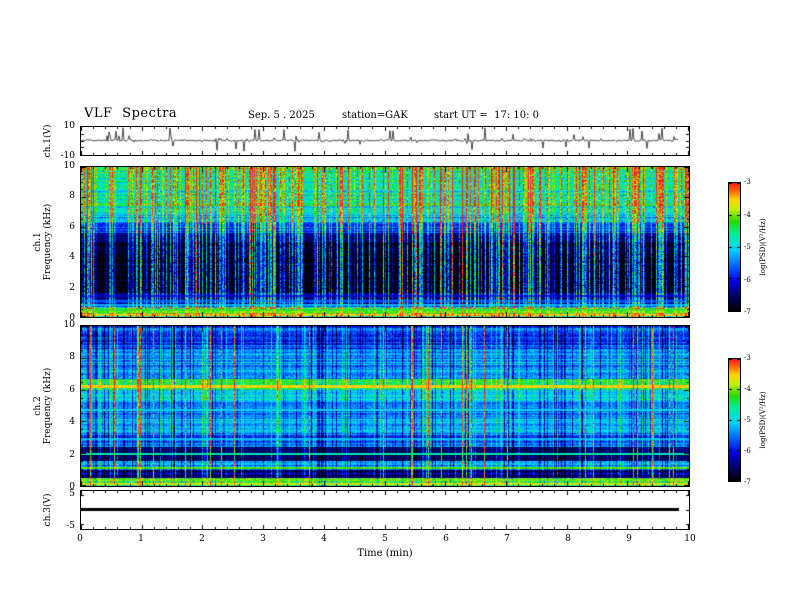 Image resolution: width=792 pixels, height=612 pixels. I want to click on colorbar-ch1, so click(734, 247).